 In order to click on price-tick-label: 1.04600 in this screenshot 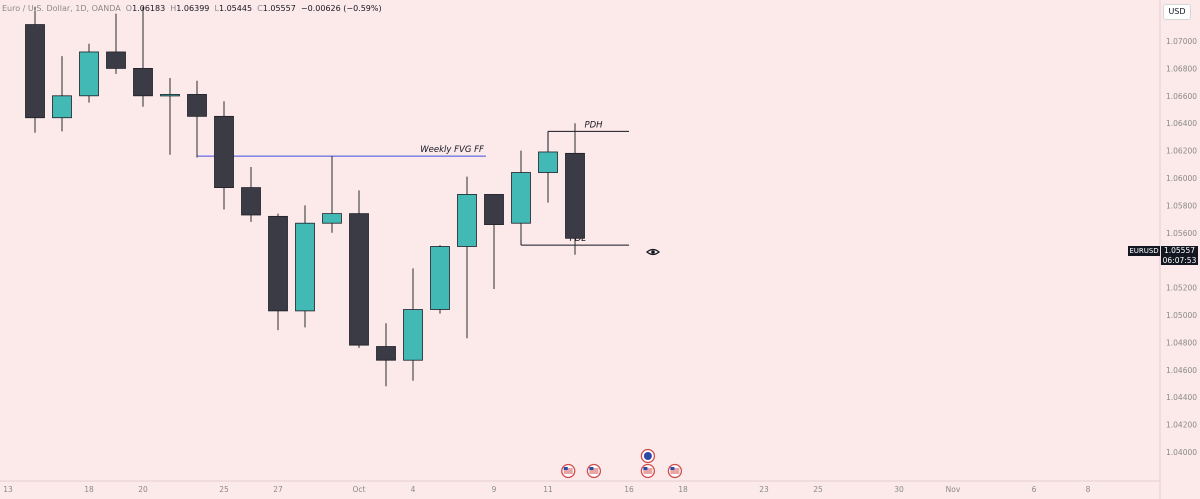, I will do `click(1181, 370)`.